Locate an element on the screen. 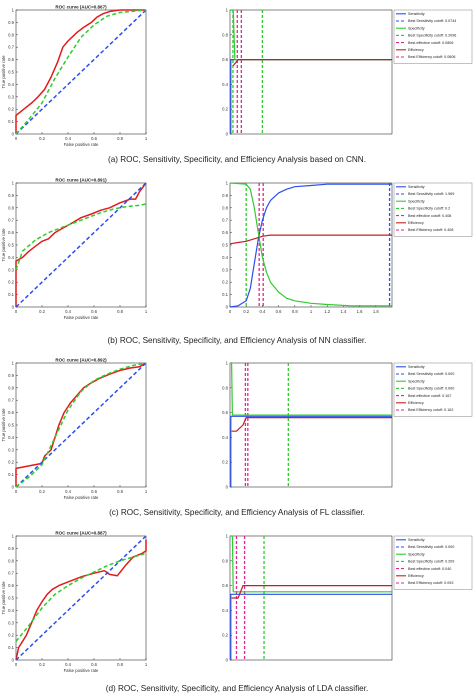  legend-label: Best effective cutoff: 0.0806 is located at coordinates (430, 43).